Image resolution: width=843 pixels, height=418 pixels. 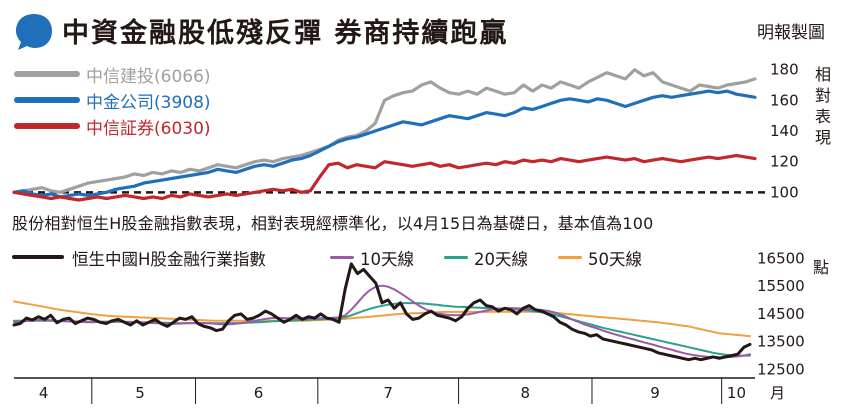 I want to click on y-axis-label-points: 點, so click(x=821, y=267).